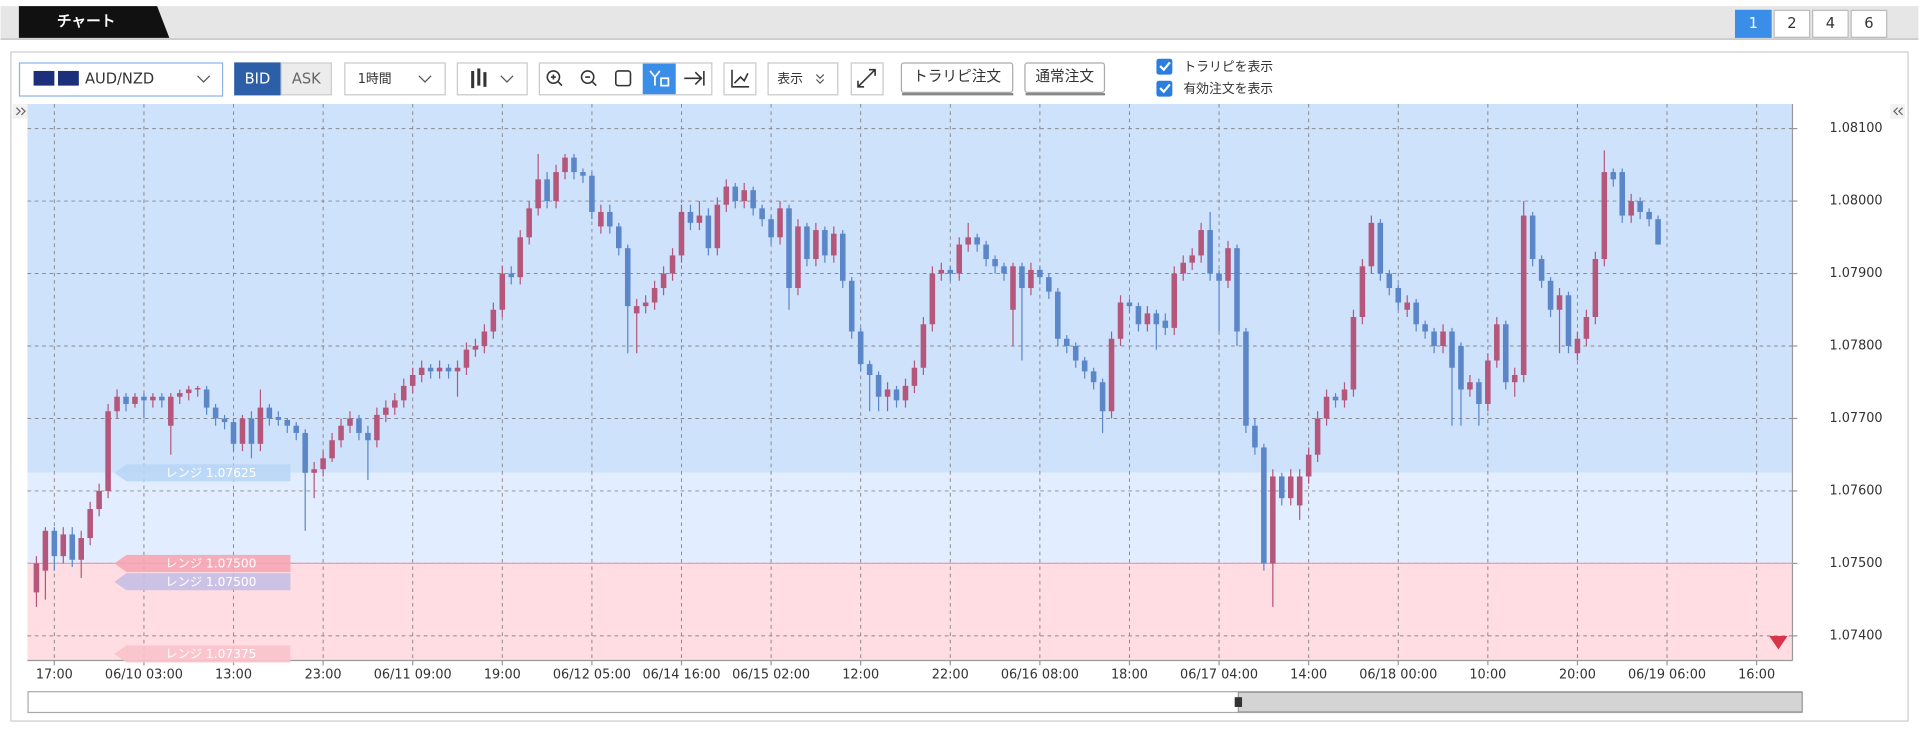 The width and height of the screenshot is (1919, 729). What do you see at coordinates (210, 473) in the screenshot?
I see `range-label: レンジ 1.07625` at bounding box center [210, 473].